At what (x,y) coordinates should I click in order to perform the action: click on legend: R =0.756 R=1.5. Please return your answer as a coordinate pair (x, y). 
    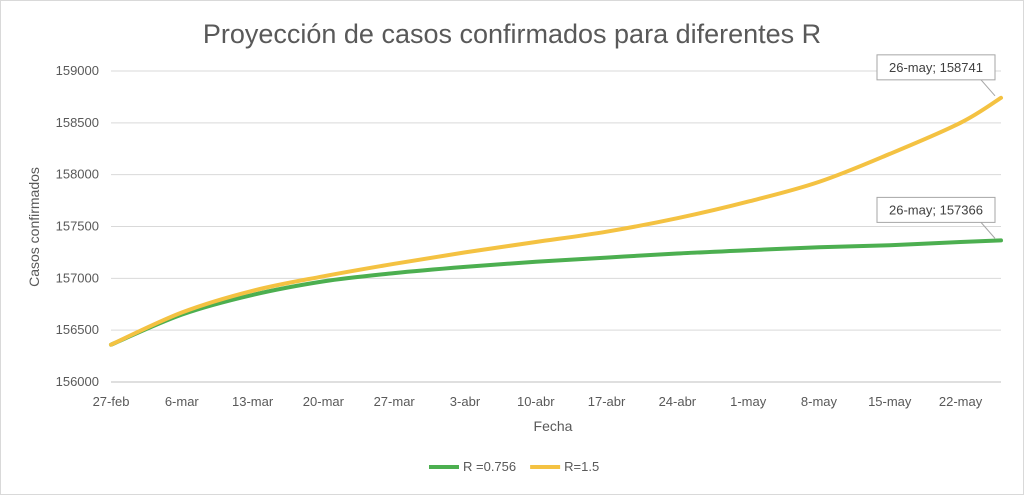
    Looking at the image, I should click on (514, 466).